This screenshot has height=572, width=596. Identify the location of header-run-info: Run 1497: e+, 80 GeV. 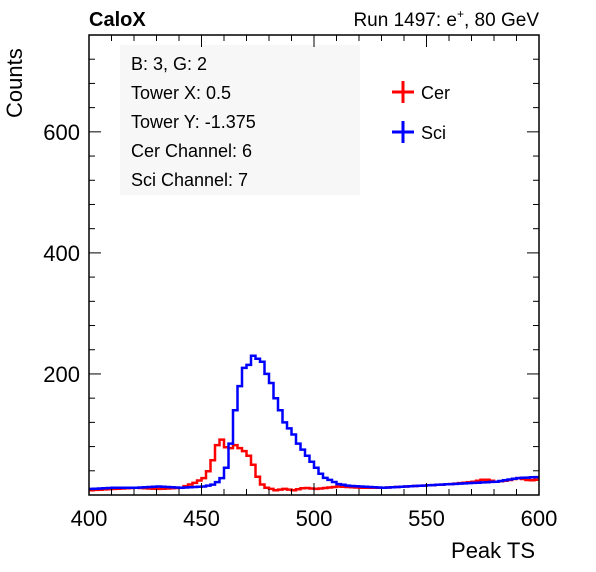
(446, 19).